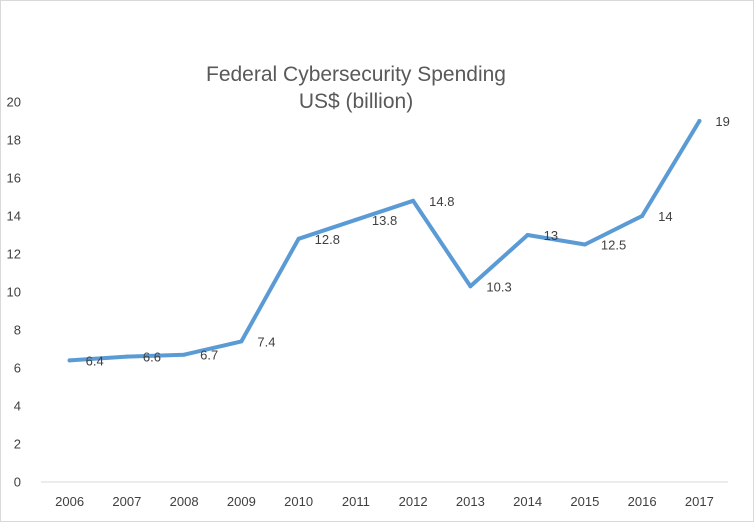 The width and height of the screenshot is (754, 522). I want to click on data-label: 19, so click(722, 121).